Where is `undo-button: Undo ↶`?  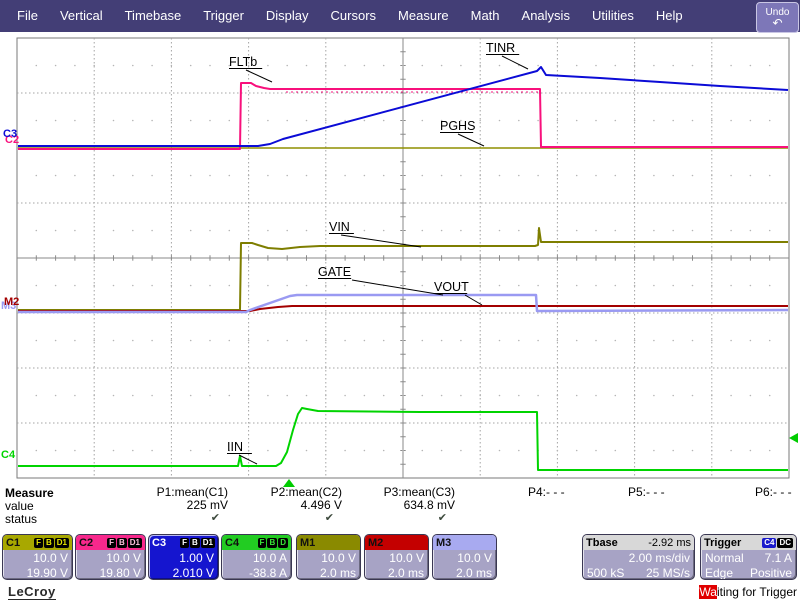 undo-button: Undo ↶ is located at coordinates (777, 17).